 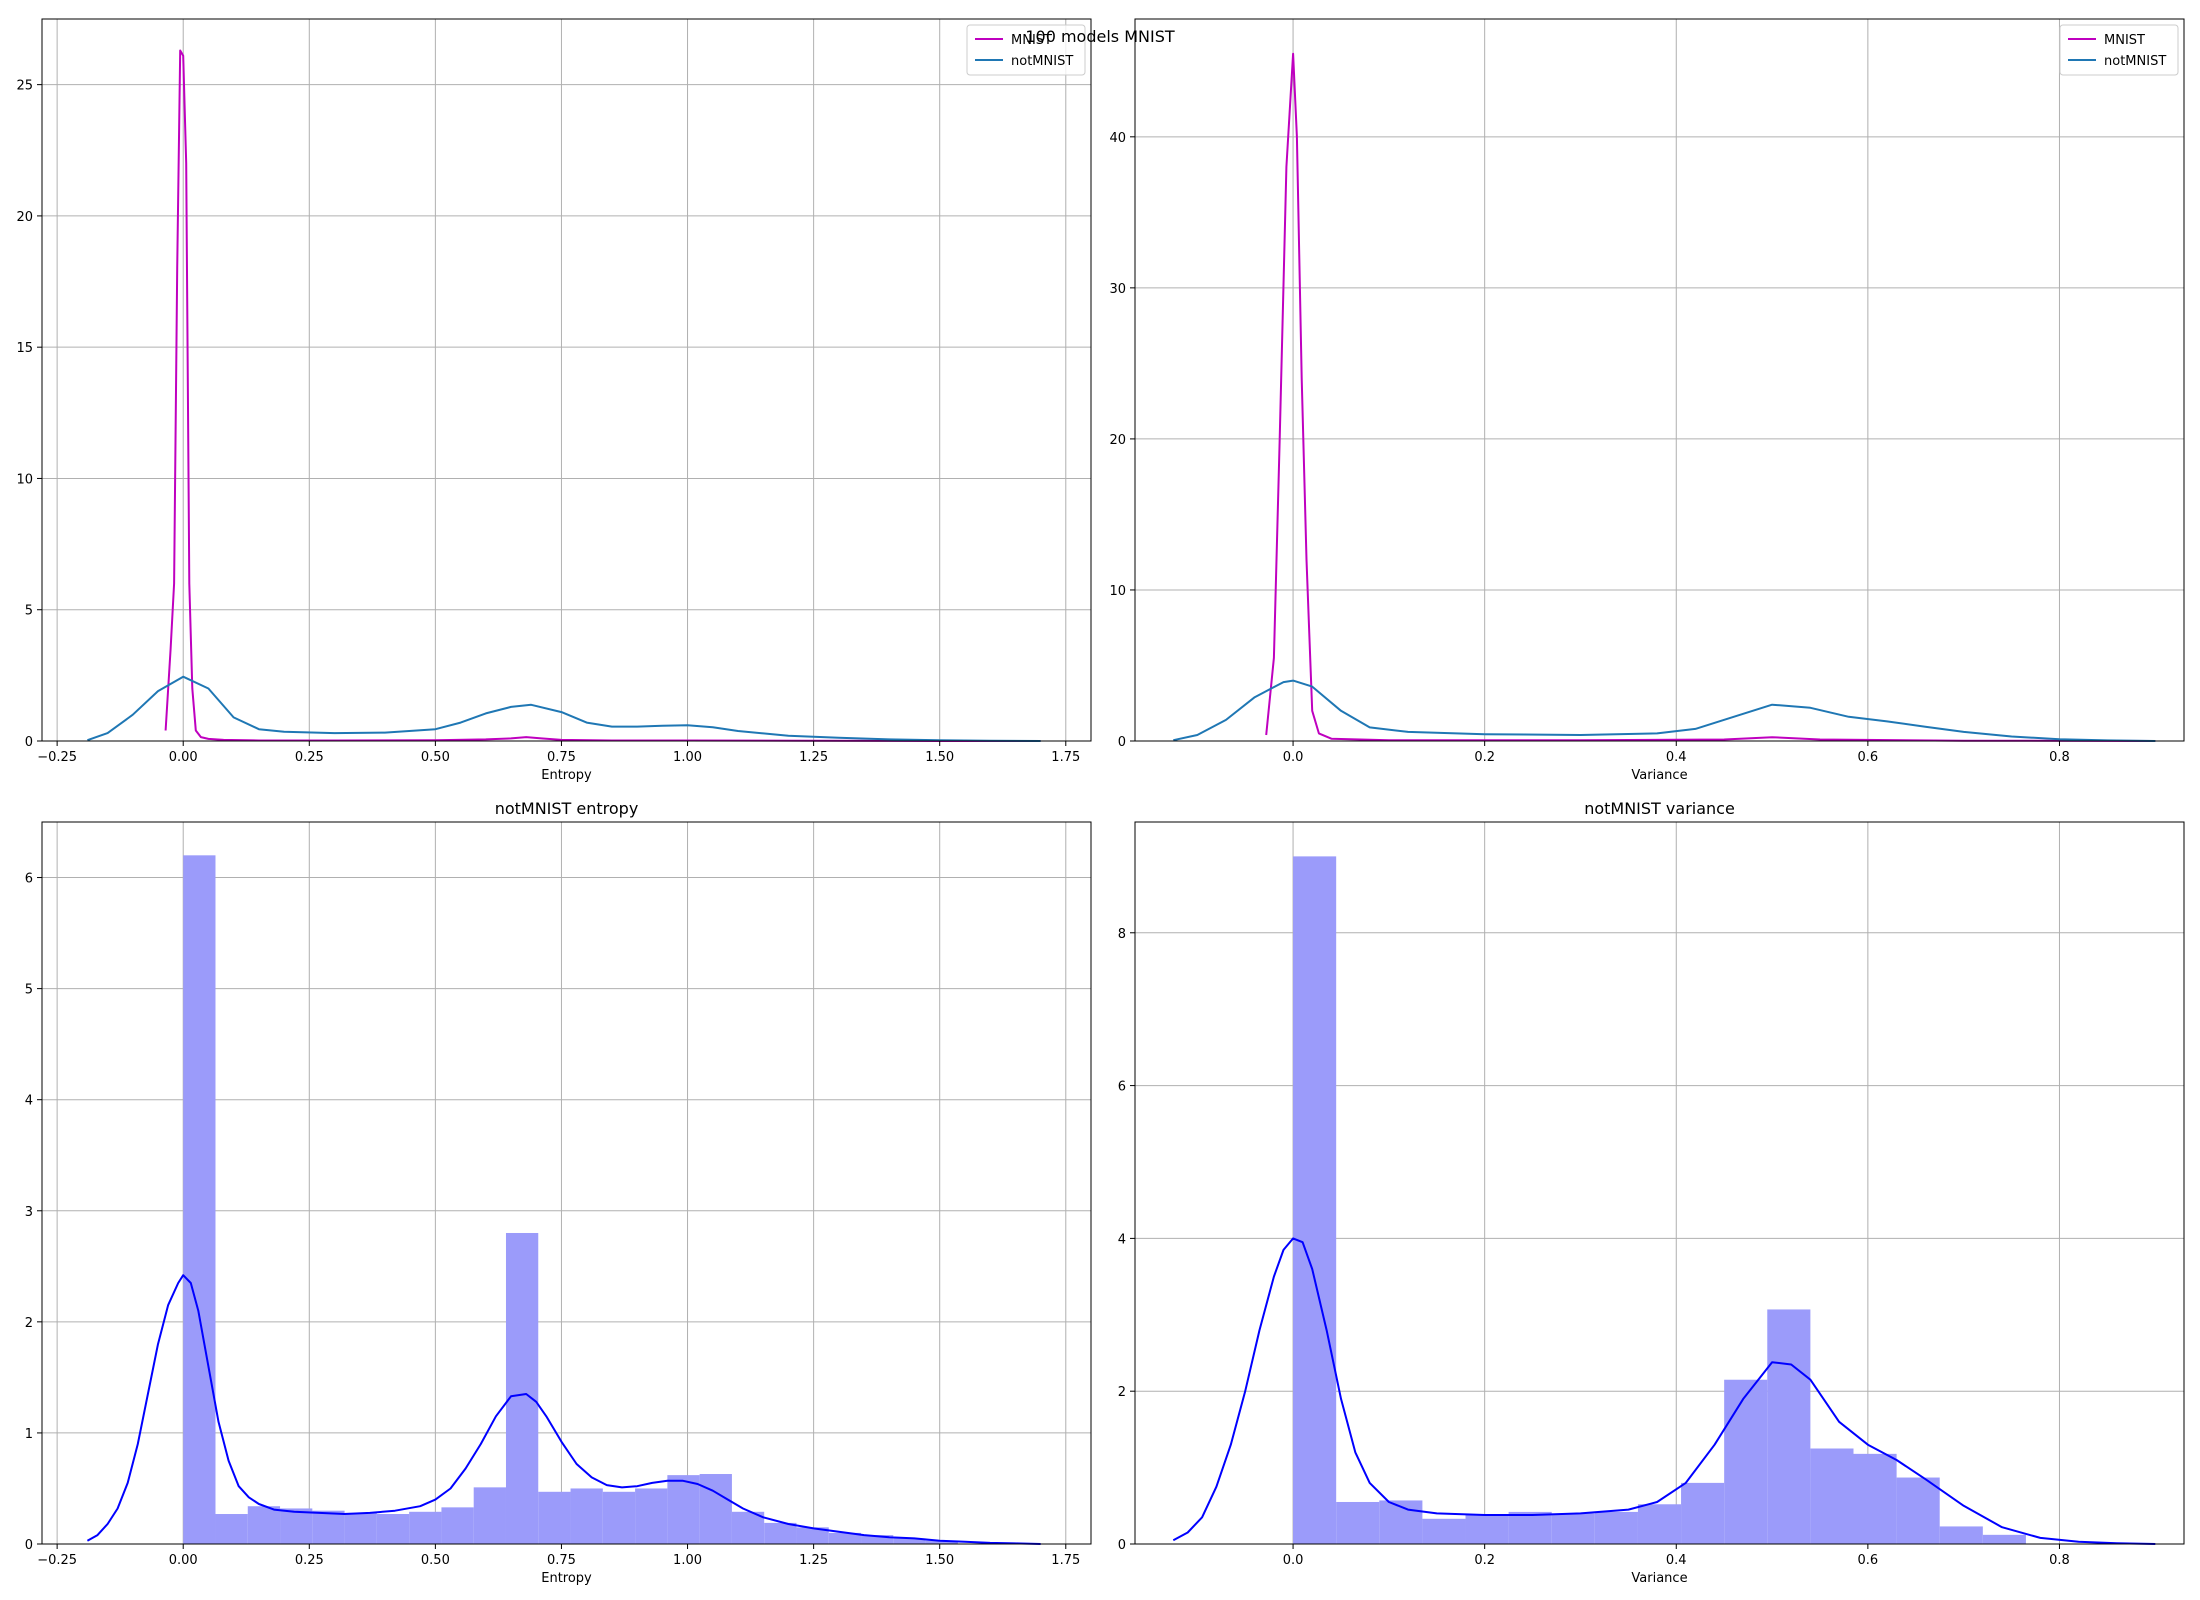 I want to click on x-tick-label: 1.50, so click(x=939, y=757).